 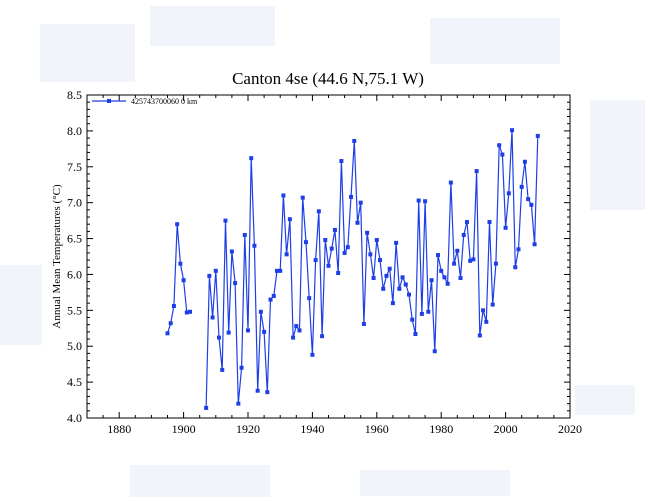 What do you see at coordinates (74, 418) in the screenshot?
I see `y-tick-label: 4.0` at bounding box center [74, 418].